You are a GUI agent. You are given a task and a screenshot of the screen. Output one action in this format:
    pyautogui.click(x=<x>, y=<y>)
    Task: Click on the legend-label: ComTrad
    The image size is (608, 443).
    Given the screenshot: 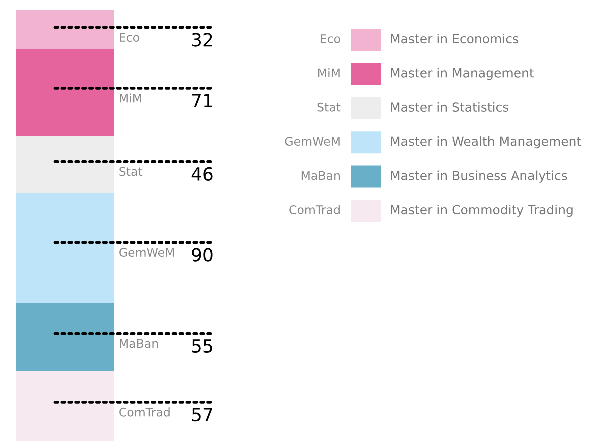 What is the action you would take?
    pyautogui.click(x=315, y=209)
    